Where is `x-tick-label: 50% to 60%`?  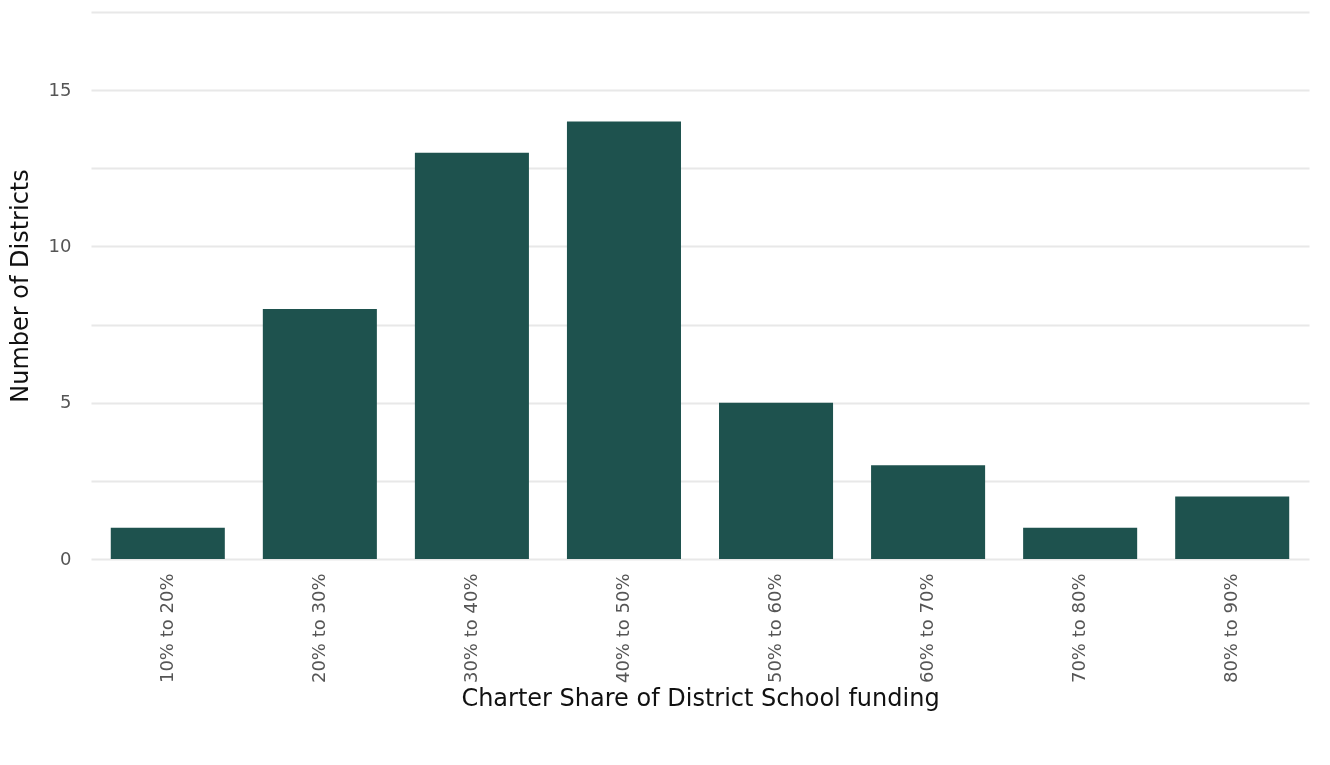 x-tick-label: 50% to 60% is located at coordinates (775, 628).